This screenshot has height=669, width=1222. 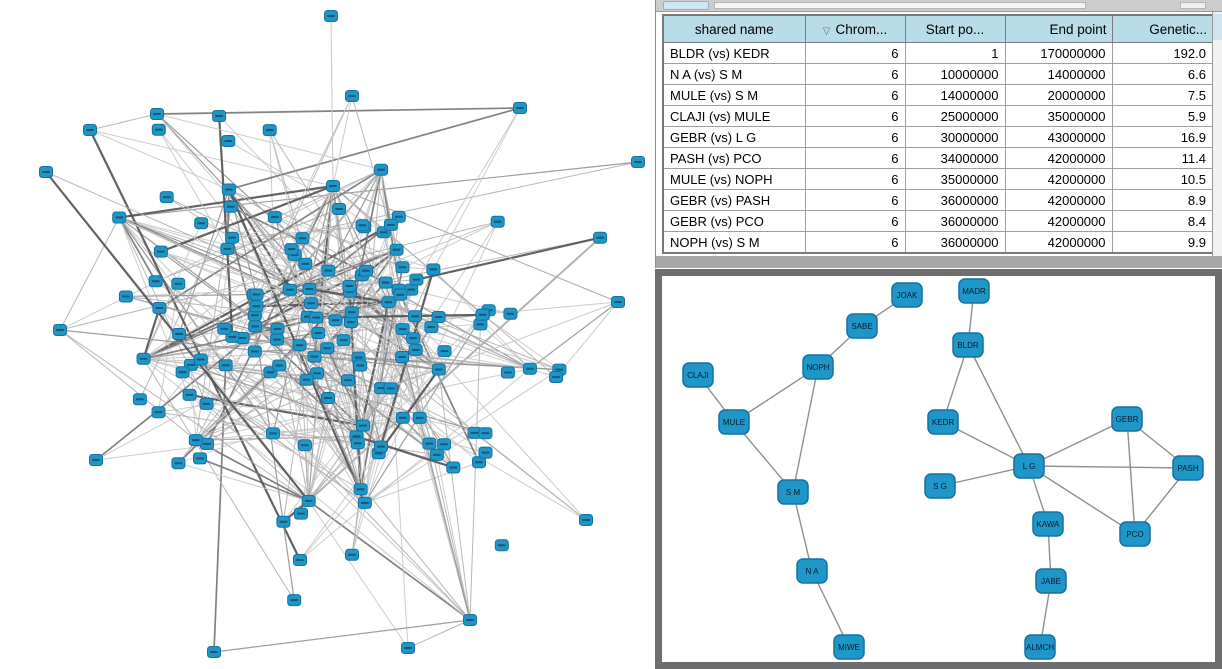 I want to click on table-cell: 35000000, so click(x=1058, y=116).